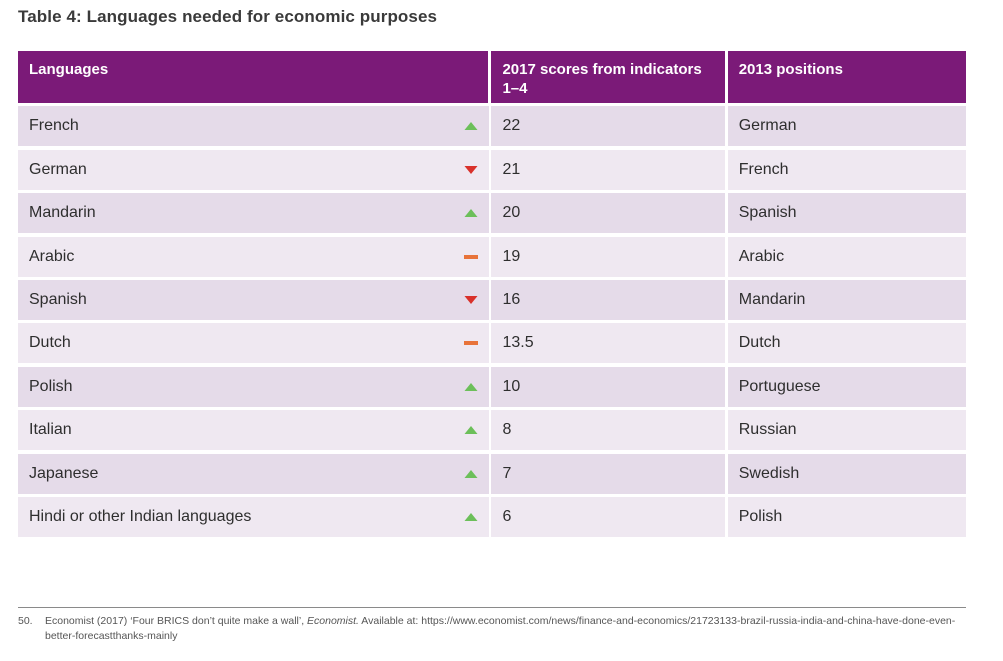  What do you see at coordinates (52, 256) in the screenshot?
I see `language-name: Arabic` at bounding box center [52, 256].